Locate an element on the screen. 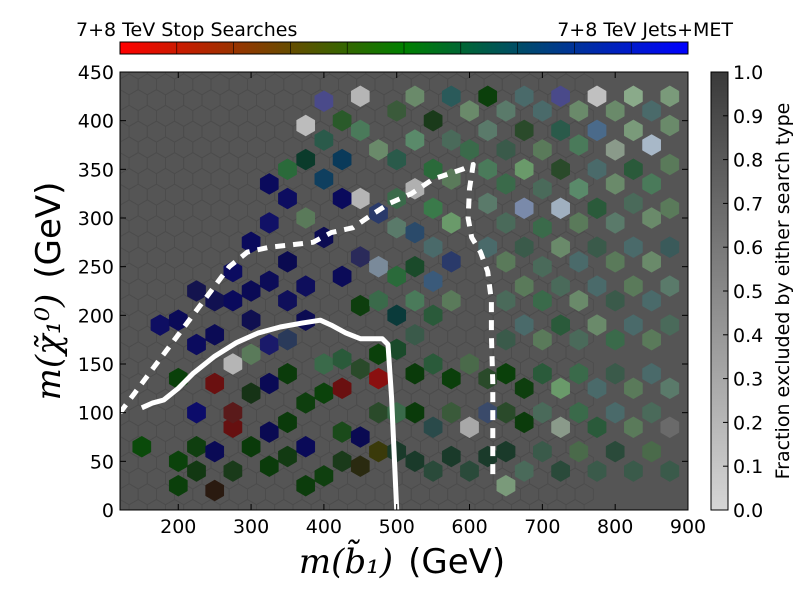 Image resolution: width=800 pixels, height=600 pixels. colorbar-ticks: 0.0 0.1 0.2 0.3 0.4 0.5 0.6 0.7 0.8 0.9 1.0 is located at coordinates (743, 292).